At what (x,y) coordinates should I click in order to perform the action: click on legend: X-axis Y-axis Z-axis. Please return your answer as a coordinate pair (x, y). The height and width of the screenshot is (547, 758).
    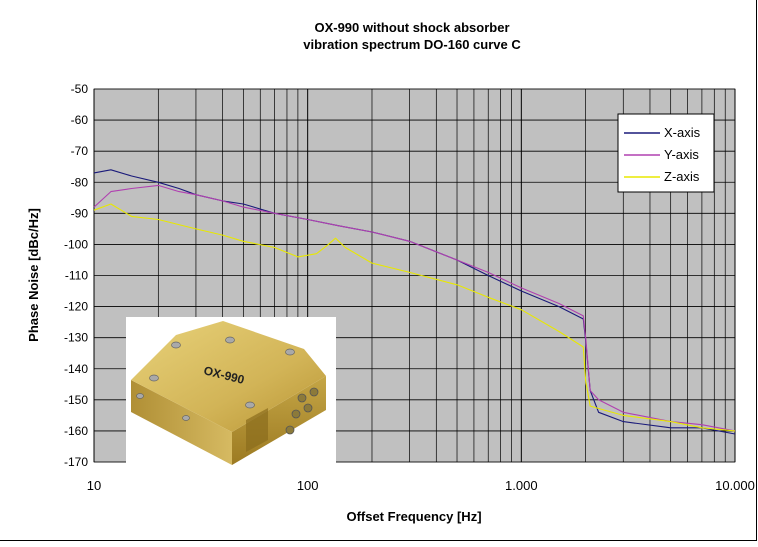
    Looking at the image, I should click on (666, 153).